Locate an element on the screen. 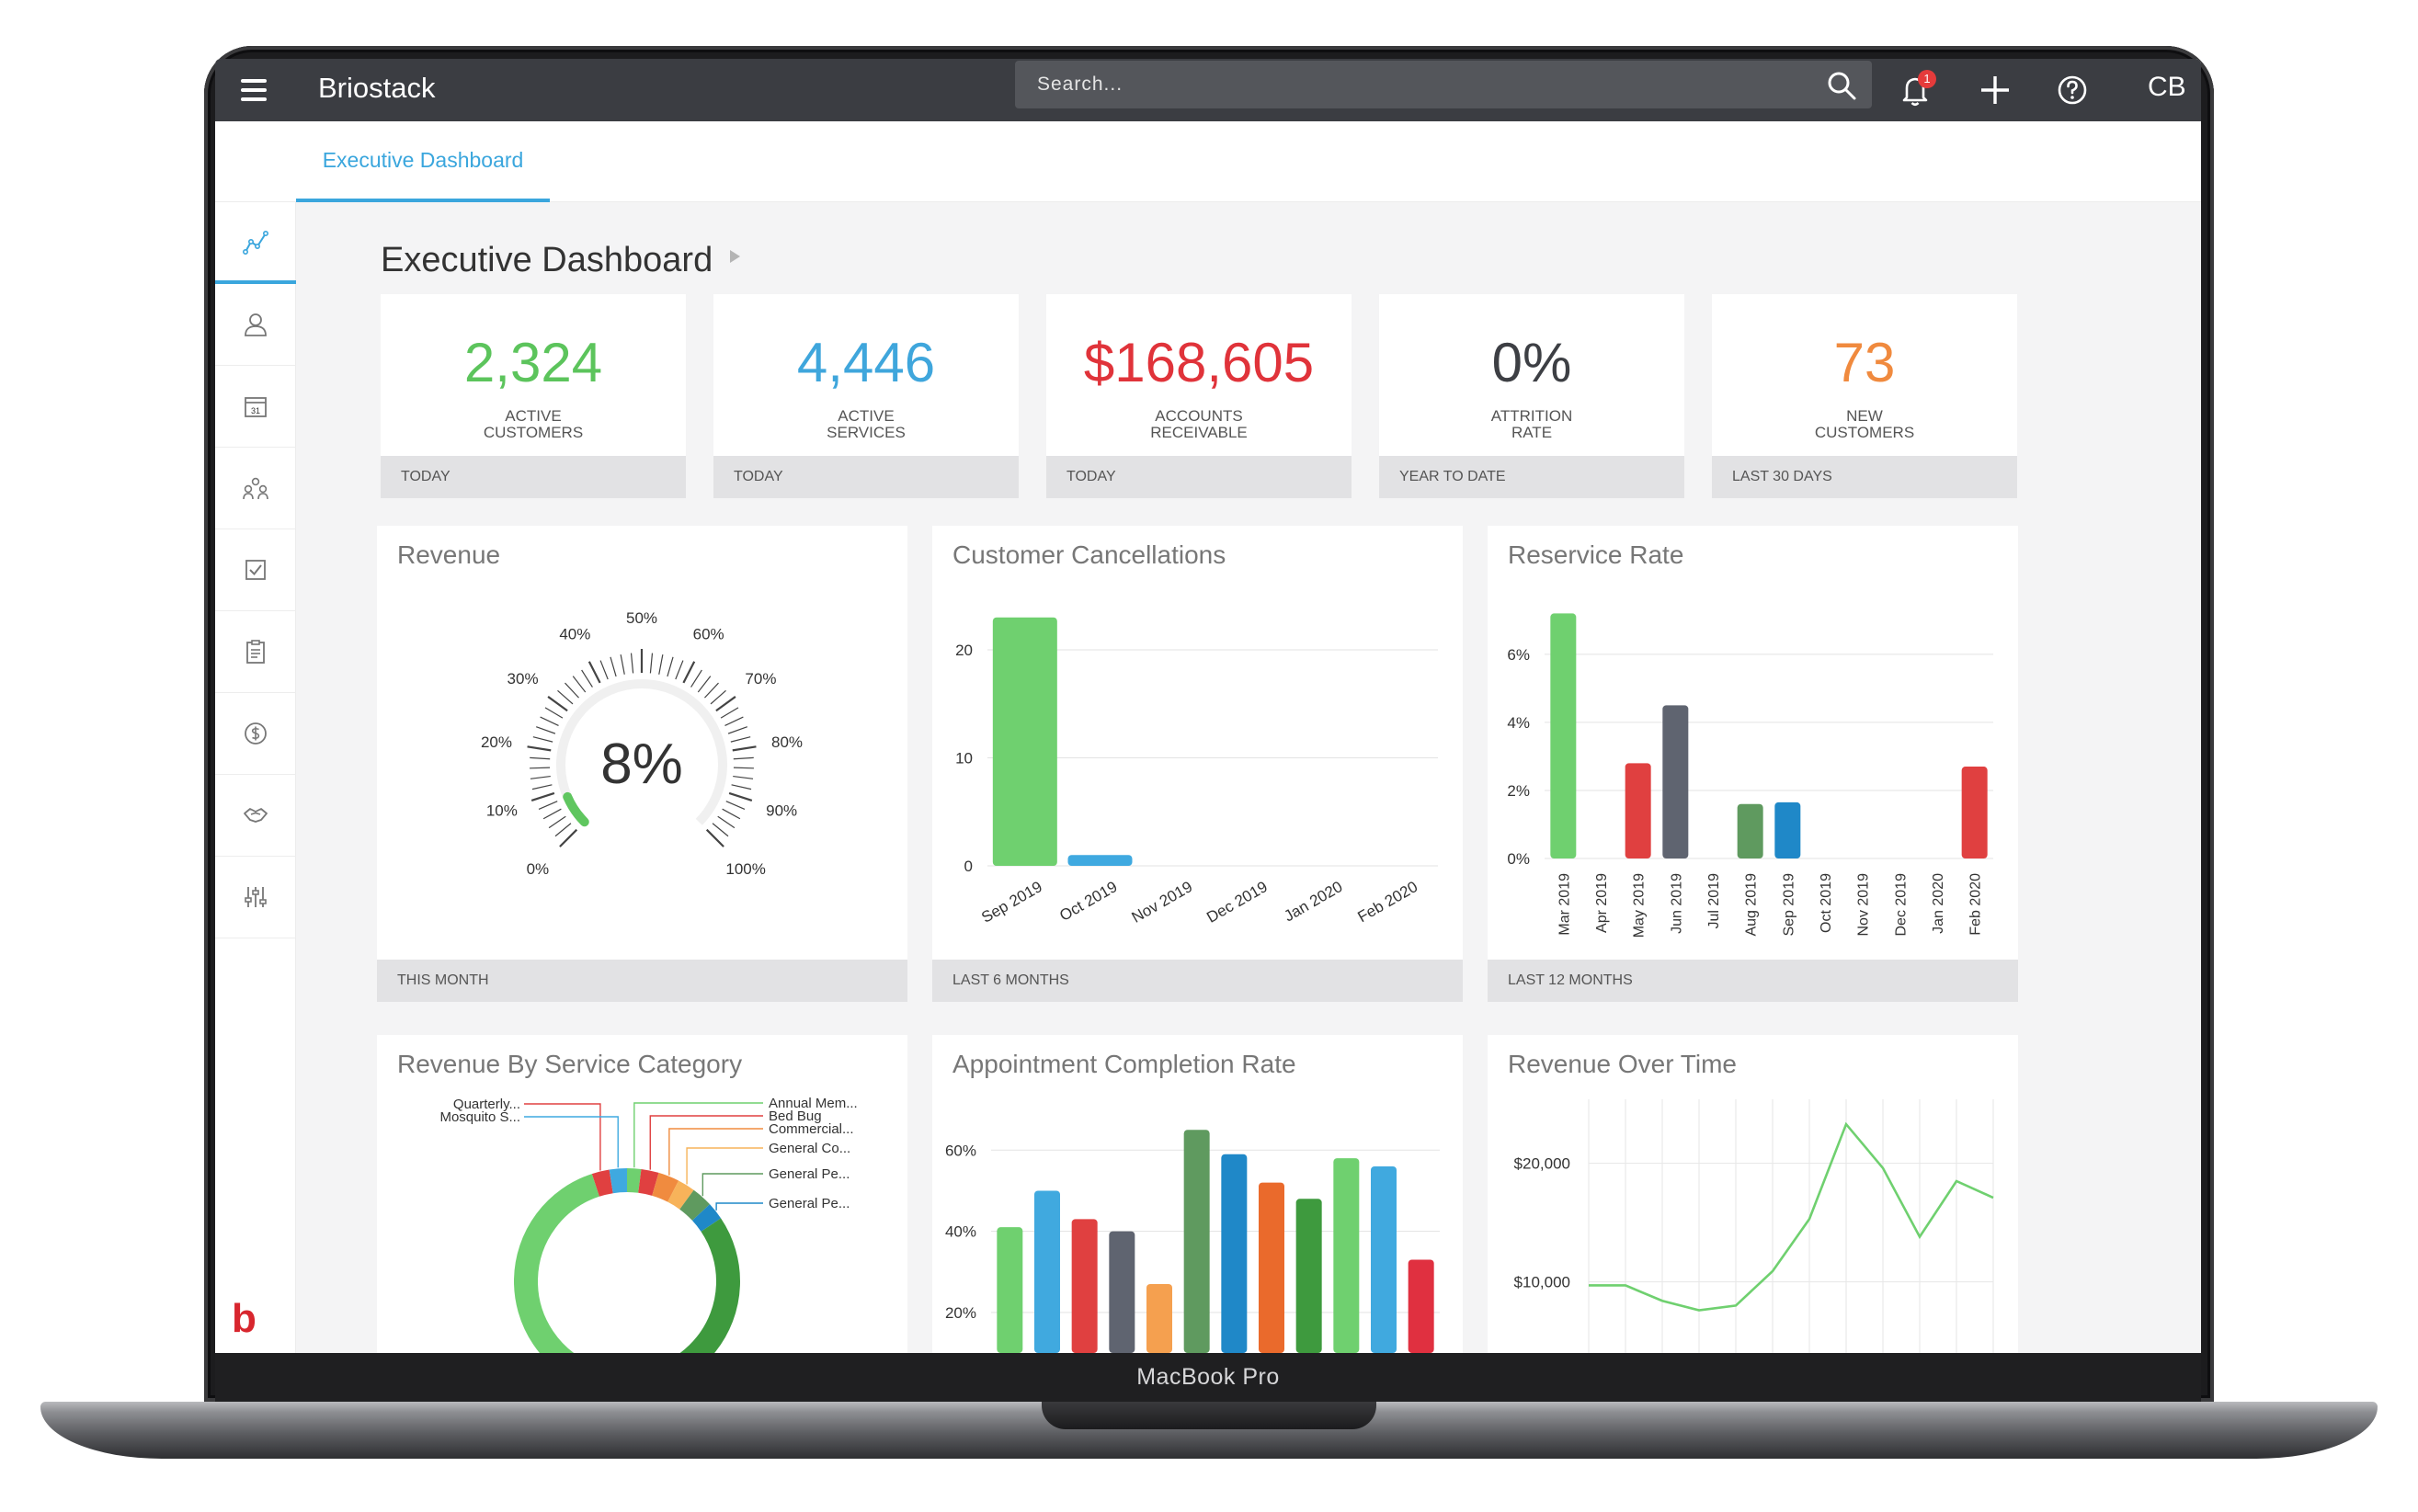 This screenshot has width=2418, height=1512. kpi-attrition-rate: 0% ATTRITION RATE YEAR TO DATE is located at coordinates (1531, 396).